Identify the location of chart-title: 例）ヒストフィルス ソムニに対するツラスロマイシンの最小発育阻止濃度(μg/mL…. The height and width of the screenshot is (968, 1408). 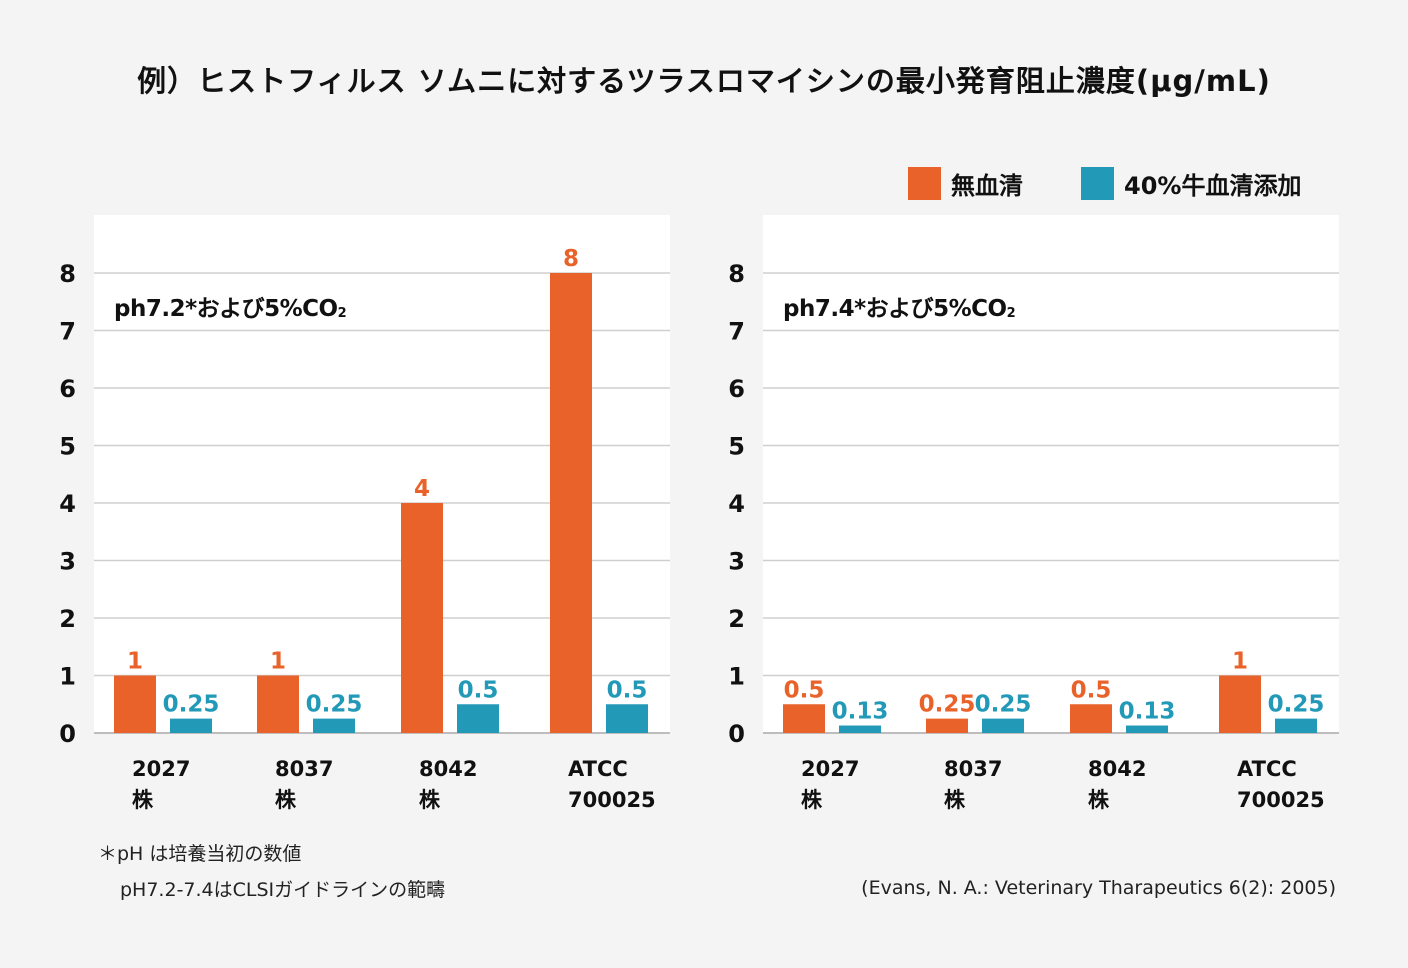
(704, 81).